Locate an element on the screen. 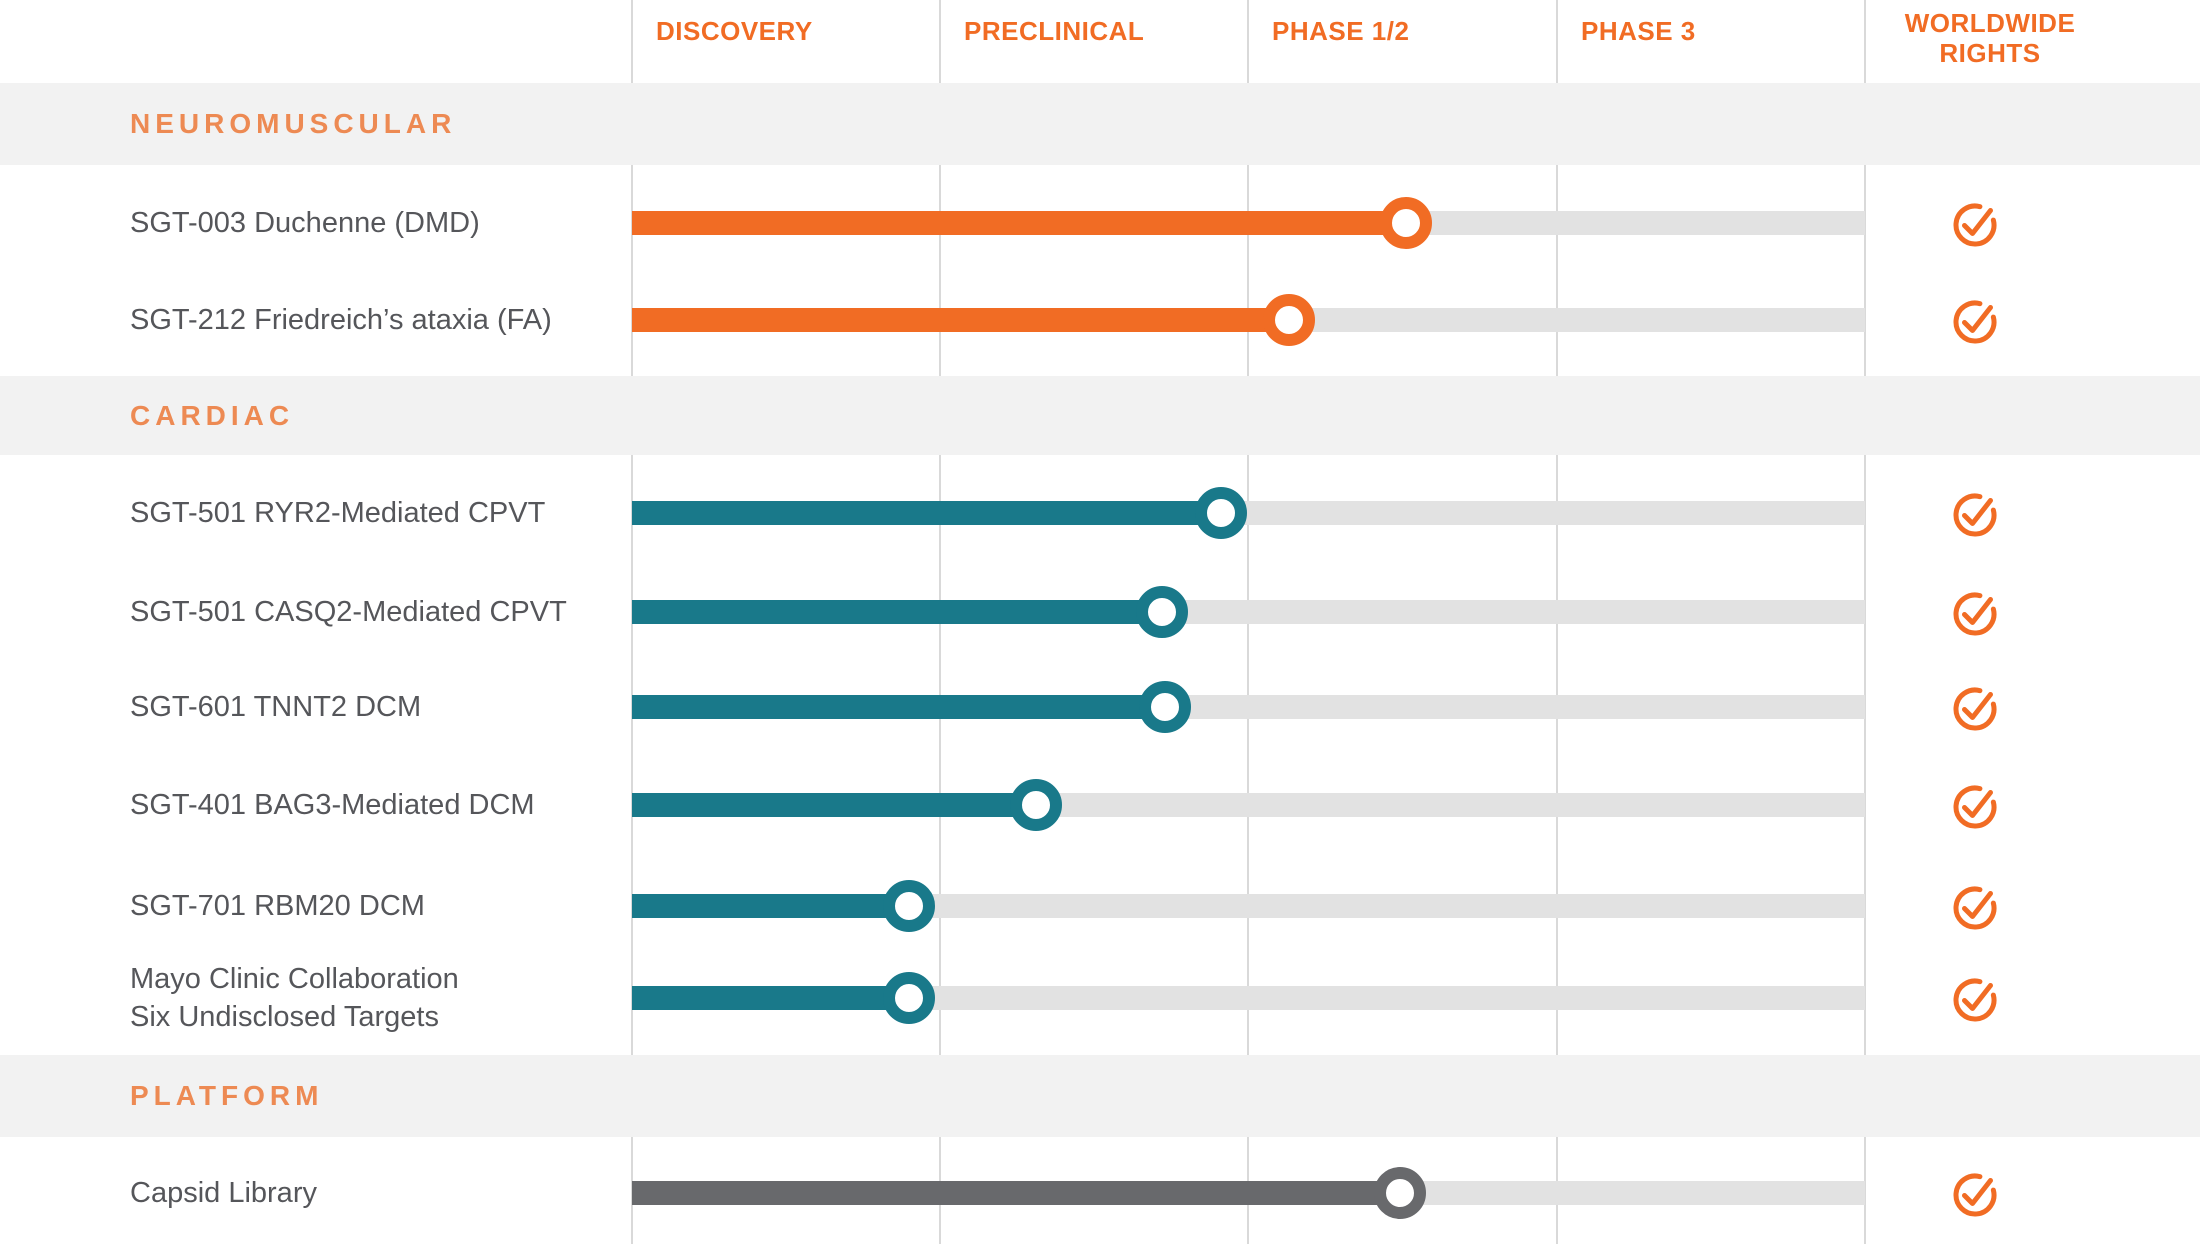 This screenshot has height=1244, width=2200. section-label: PLATFORM is located at coordinates (227, 1095).